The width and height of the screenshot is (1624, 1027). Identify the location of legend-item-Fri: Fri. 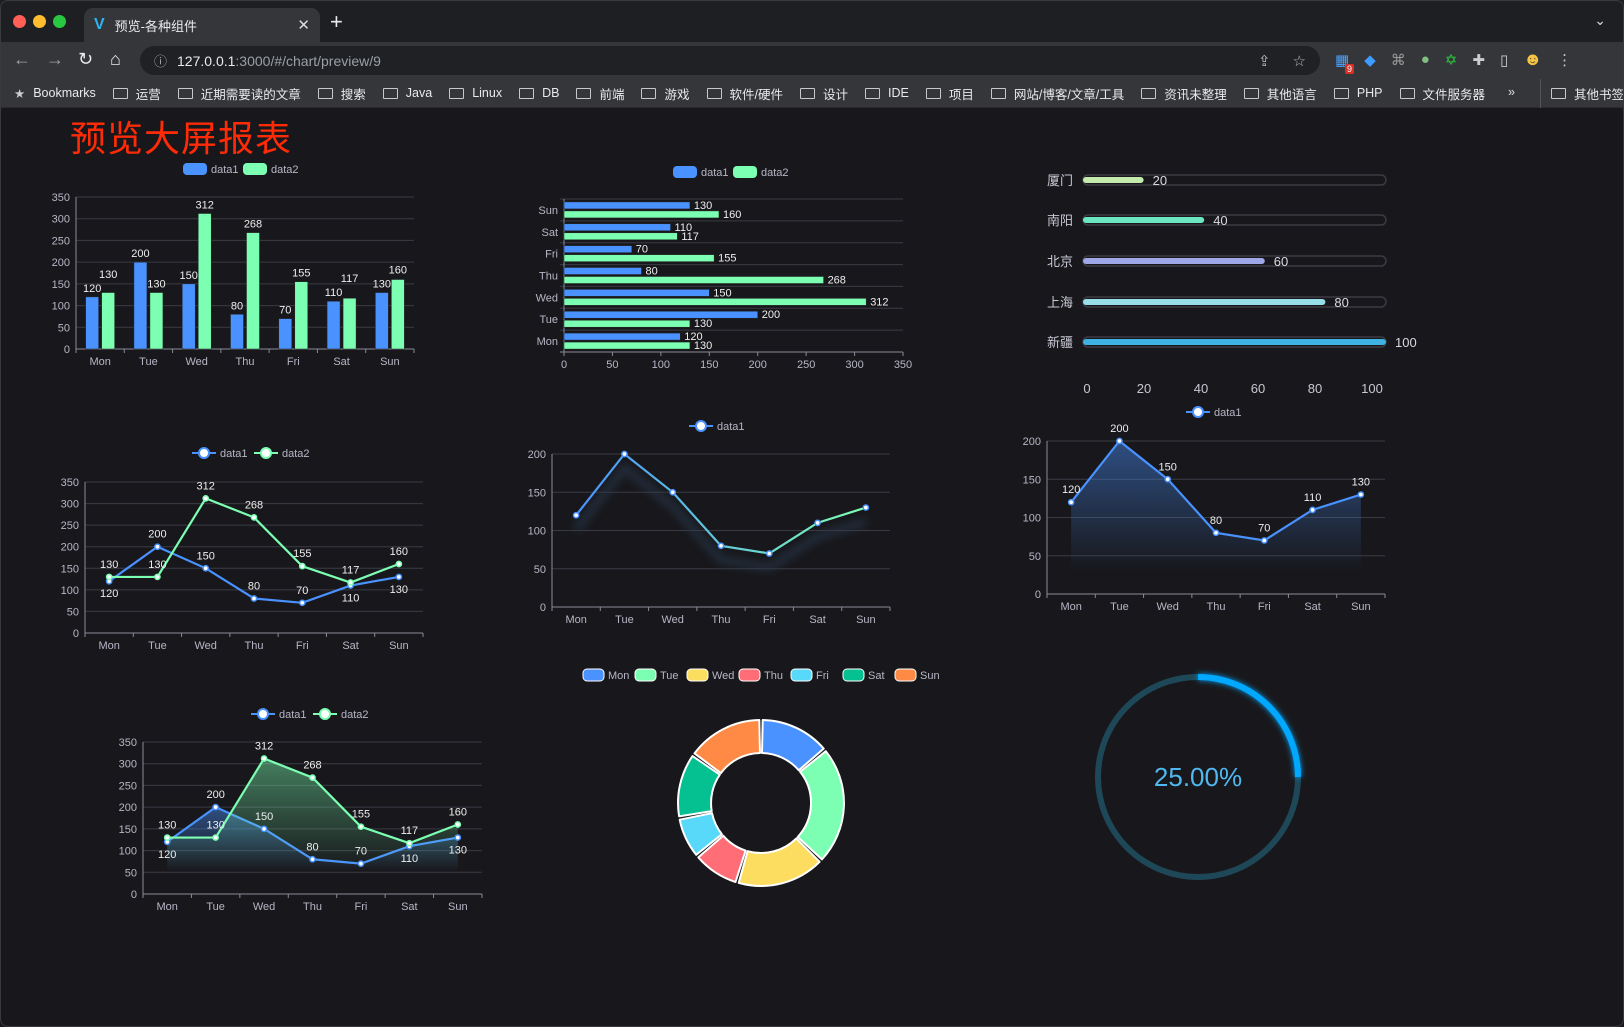
(809, 675).